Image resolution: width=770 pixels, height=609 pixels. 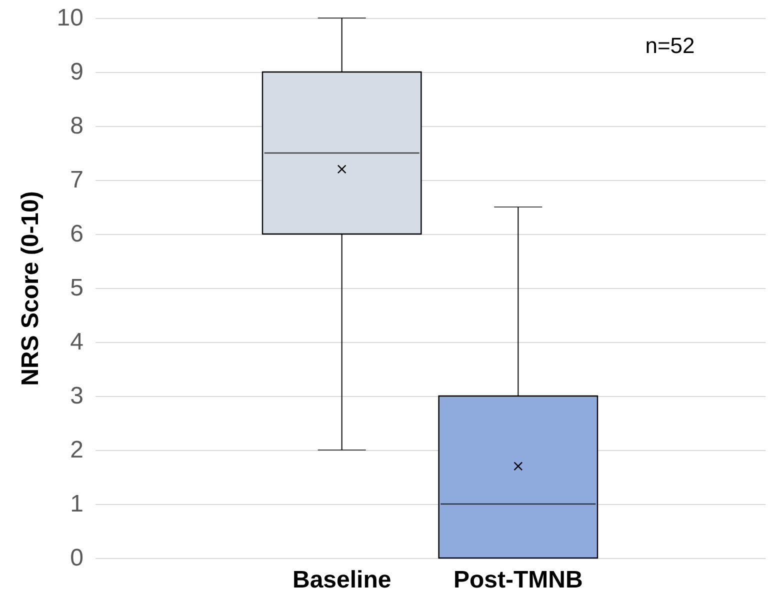 What do you see at coordinates (77, 396) in the screenshot?
I see `y-tick-label: 3` at bounding box center [77, 396].